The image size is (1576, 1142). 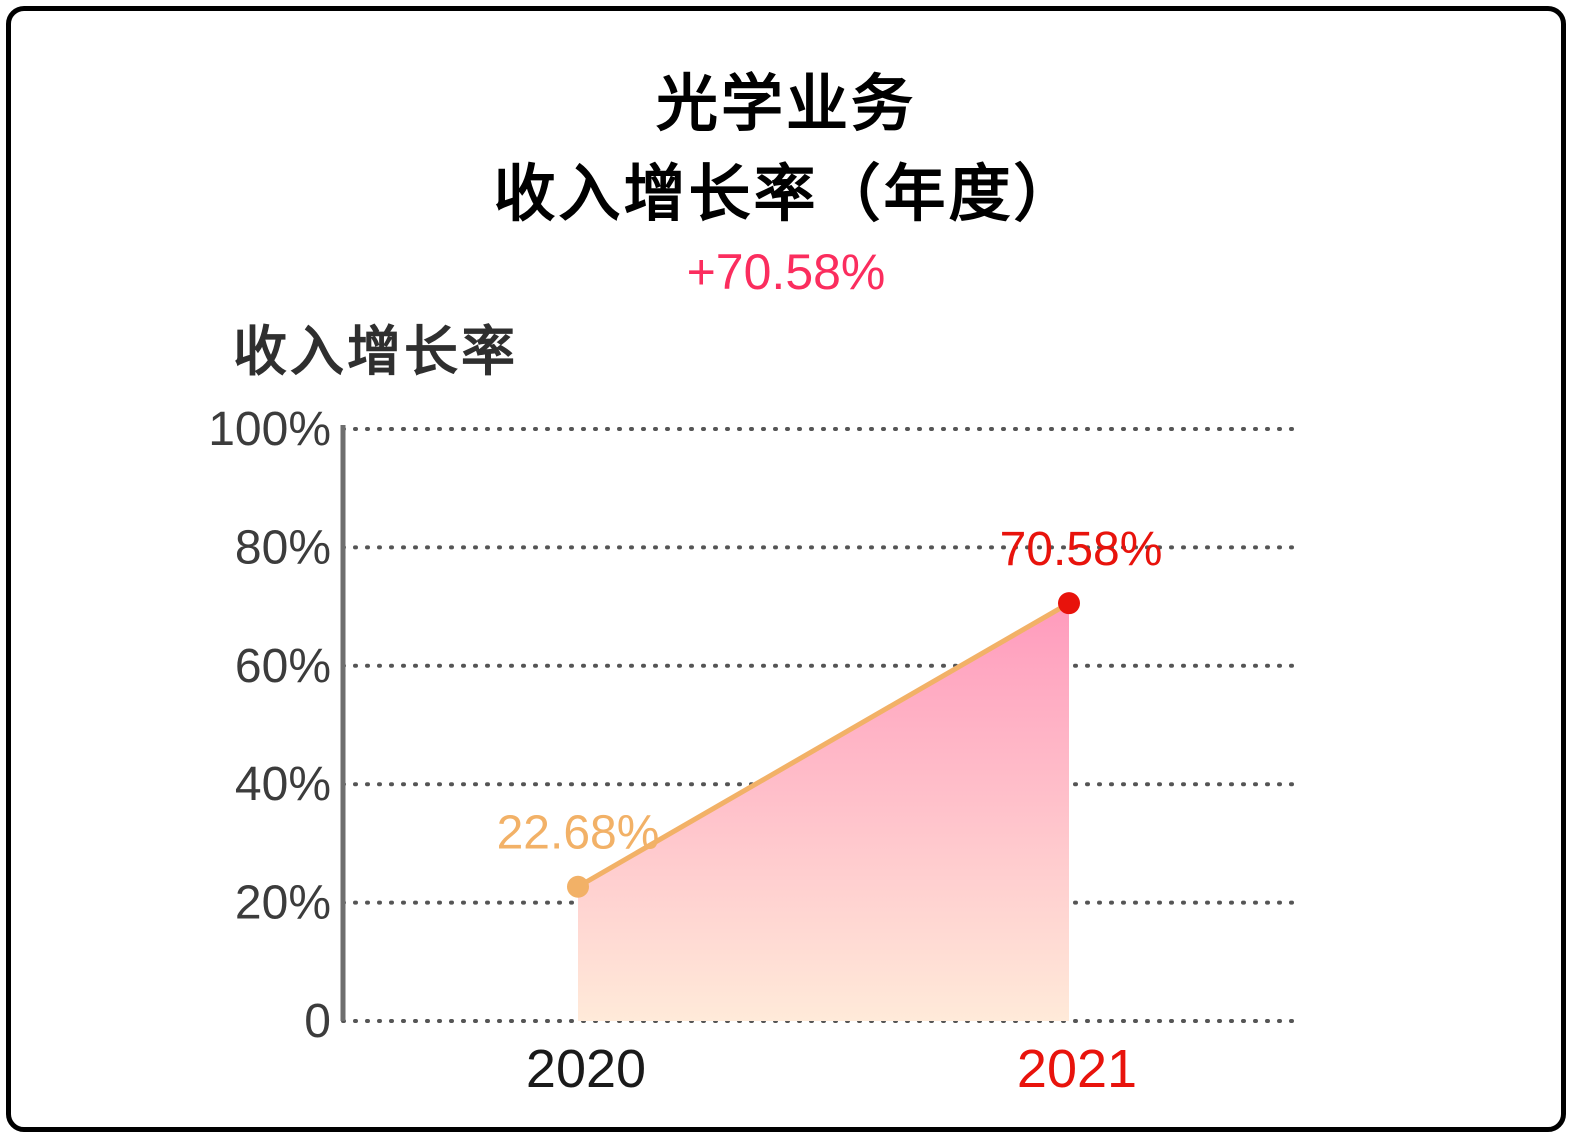 I want to click on chart-title-line-1: 光学业务, so click(x=785, y=104).